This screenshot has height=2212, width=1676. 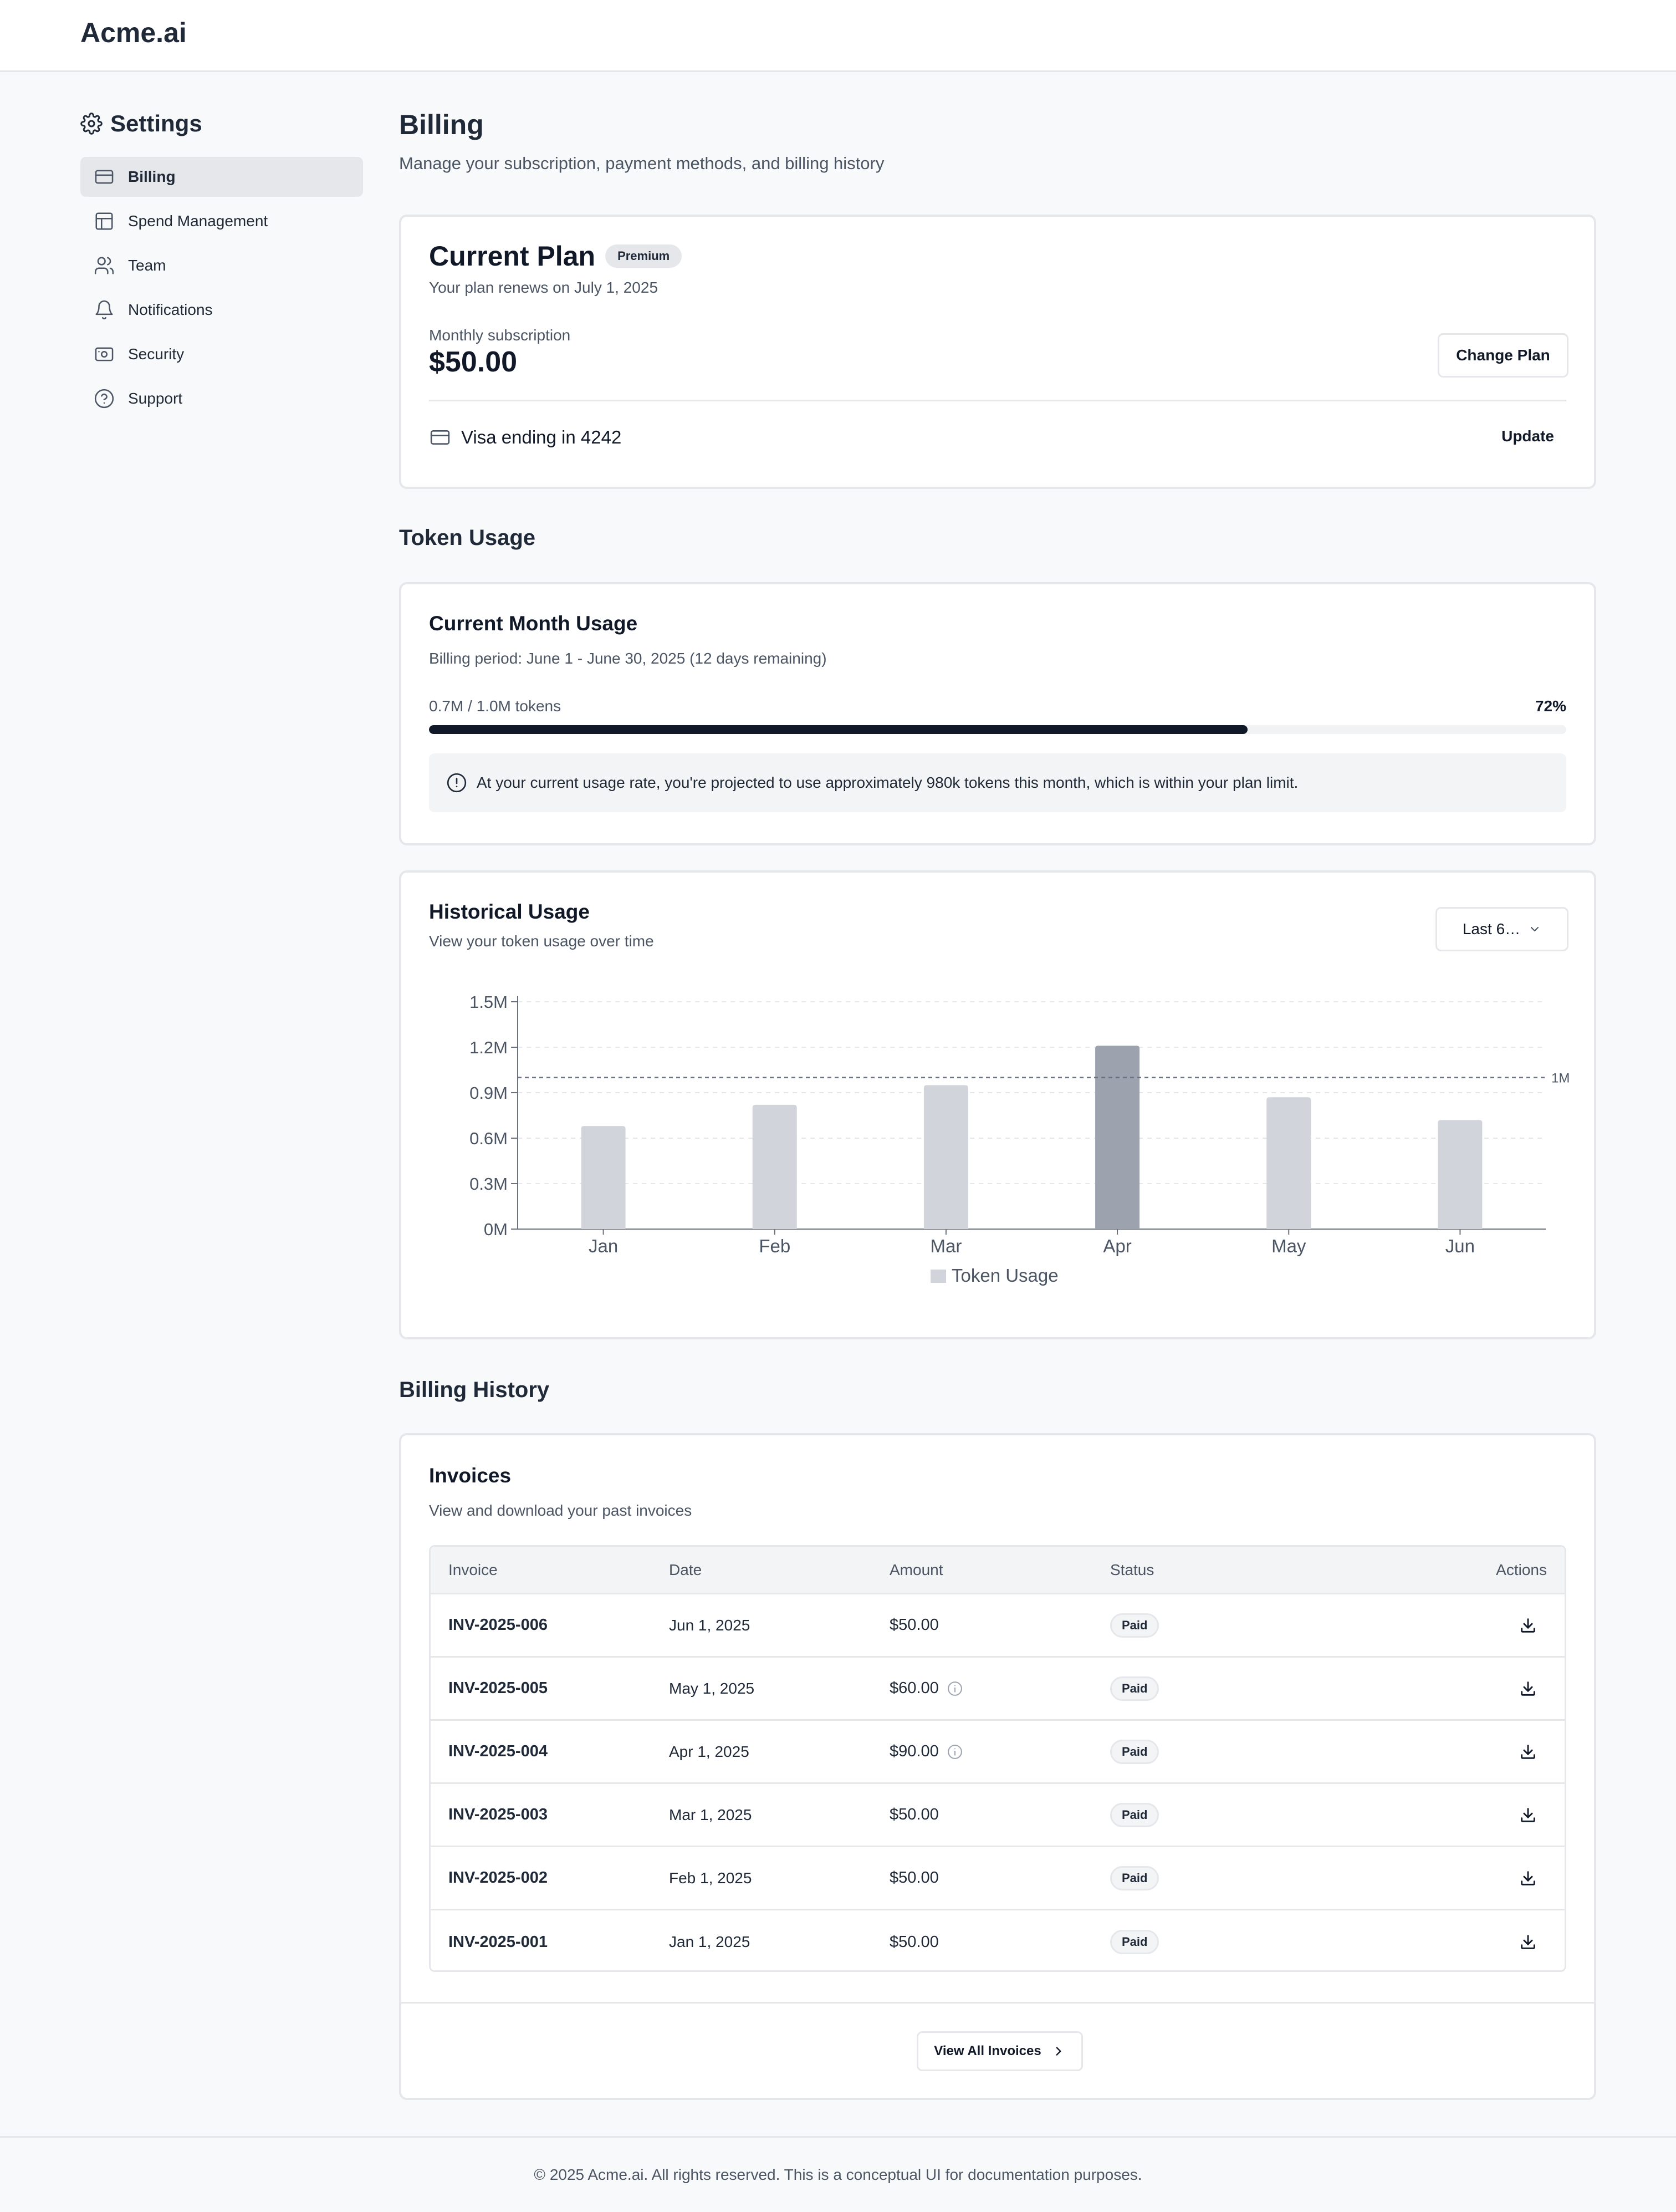 What do you see at coordinates (987, 2050) in the screenshot?
I see `view-all-label: View All Invoices` at bounding box center [987, 2050].